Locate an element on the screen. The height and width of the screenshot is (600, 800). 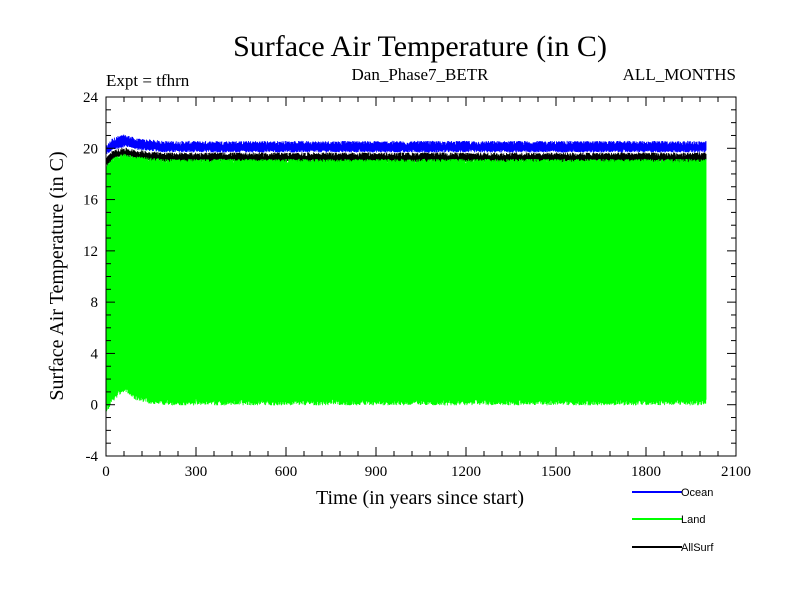
x-tick-label: 1800 is located at coordinates (646, 472).